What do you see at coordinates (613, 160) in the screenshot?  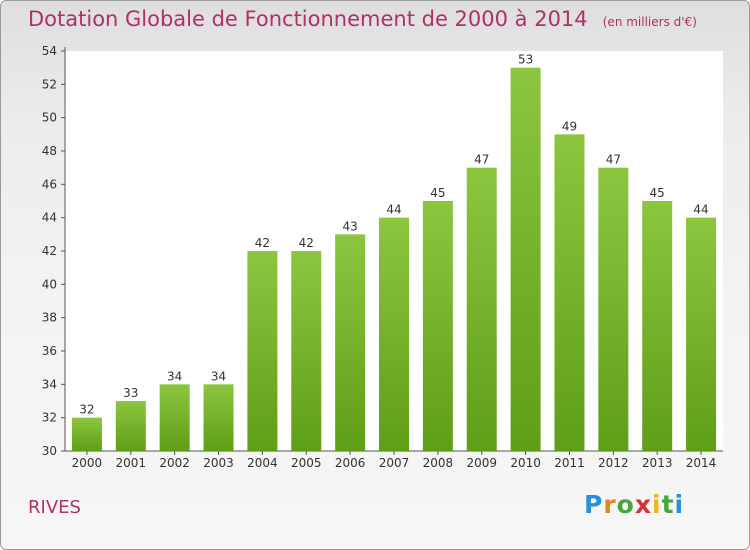 I see `data-label-2012: 47` at bounding box center [613, 160].